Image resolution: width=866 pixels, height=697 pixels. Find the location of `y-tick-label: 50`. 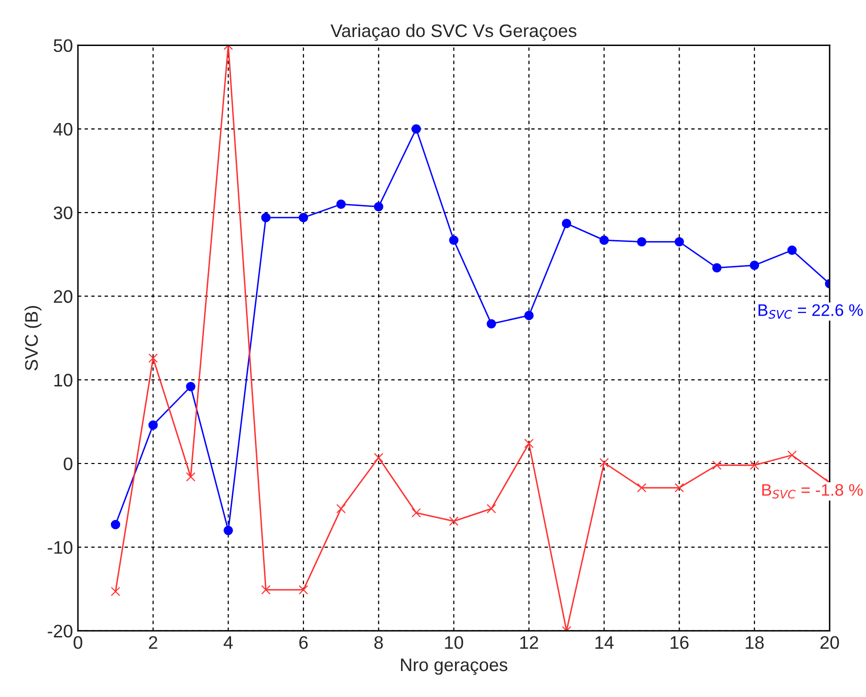

y-tick-label: 50 is located at coordinates (63, 45).